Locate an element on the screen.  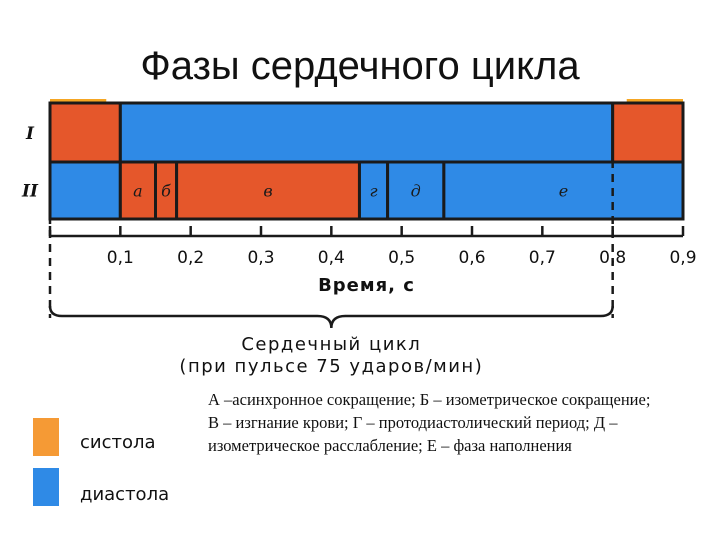
cycle-label-line1: Сердечный цикл is located at coordinates (331, 344).